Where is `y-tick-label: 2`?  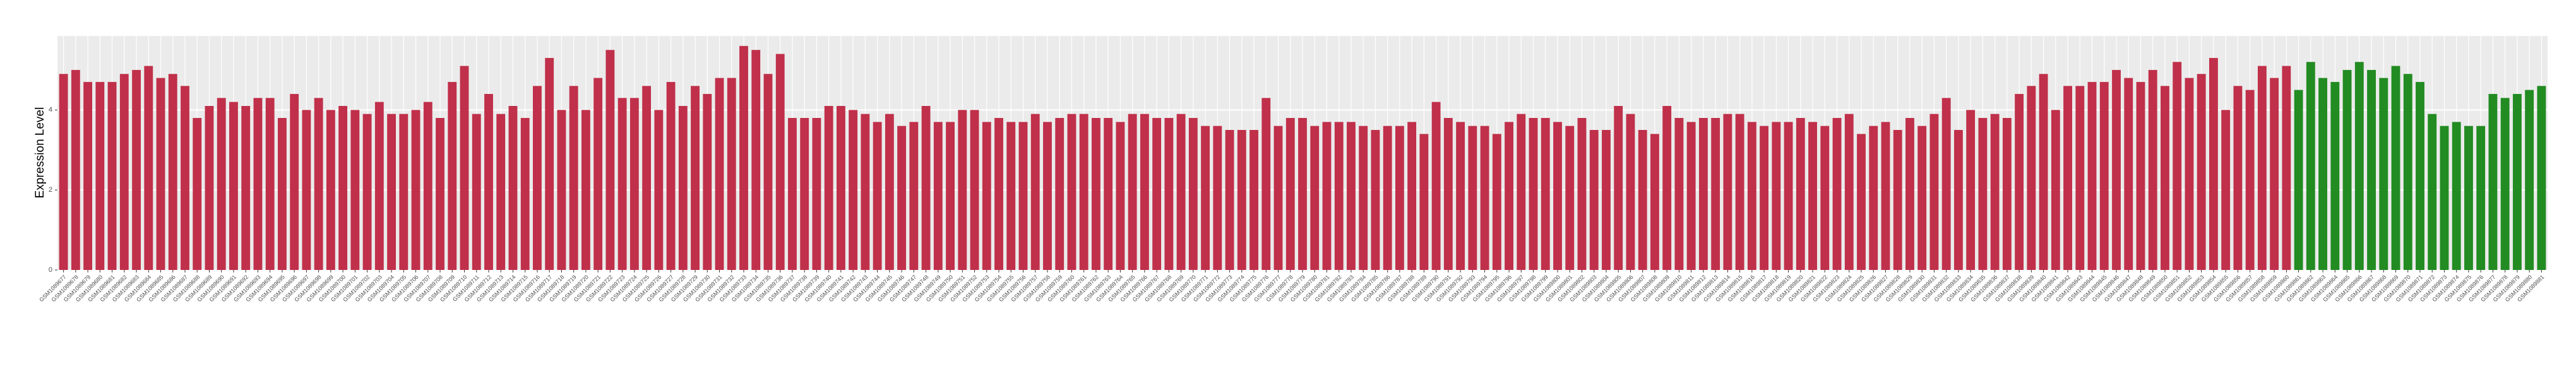
y-tick-label: 2 is located at coordinates (50, 190).